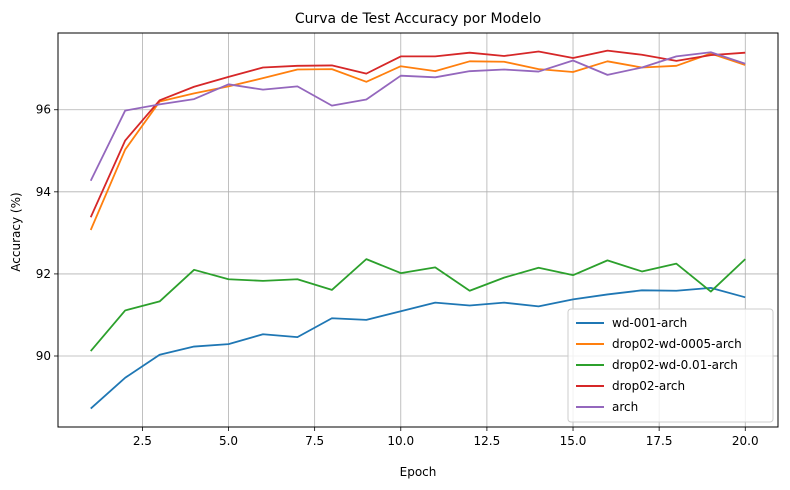 The width and height of the screenshot is (790, 490). I want to click on y-tick-label: 96, so click(43, 110).